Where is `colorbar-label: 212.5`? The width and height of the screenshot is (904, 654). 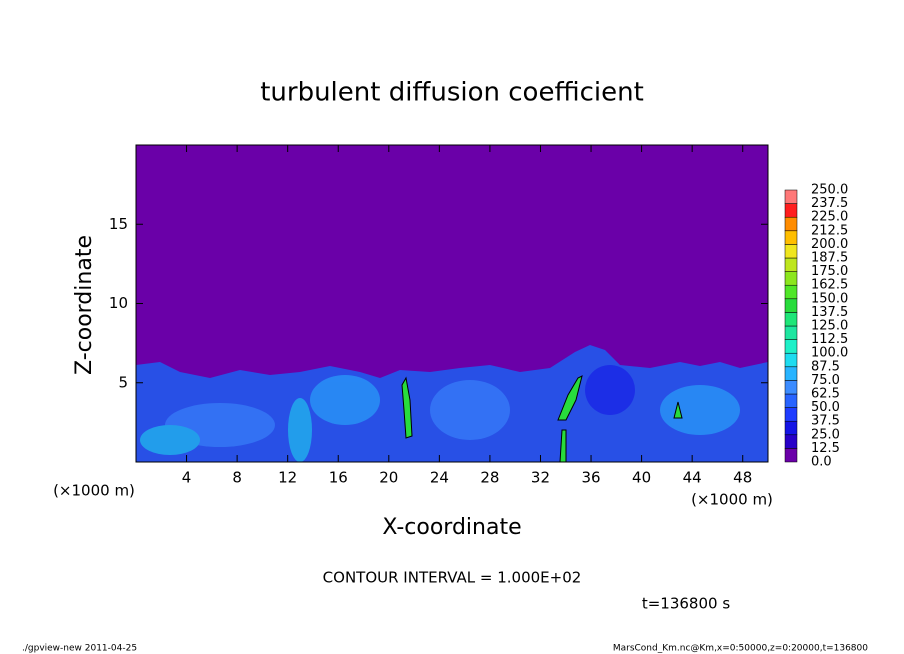
colorbar-label: 212.5 is located at coordinates (829, 230).